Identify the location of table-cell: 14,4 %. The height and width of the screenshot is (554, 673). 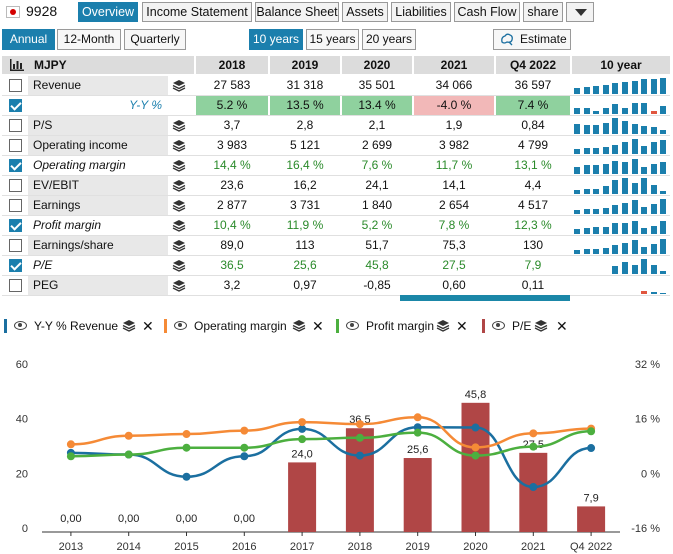
(232, 165).